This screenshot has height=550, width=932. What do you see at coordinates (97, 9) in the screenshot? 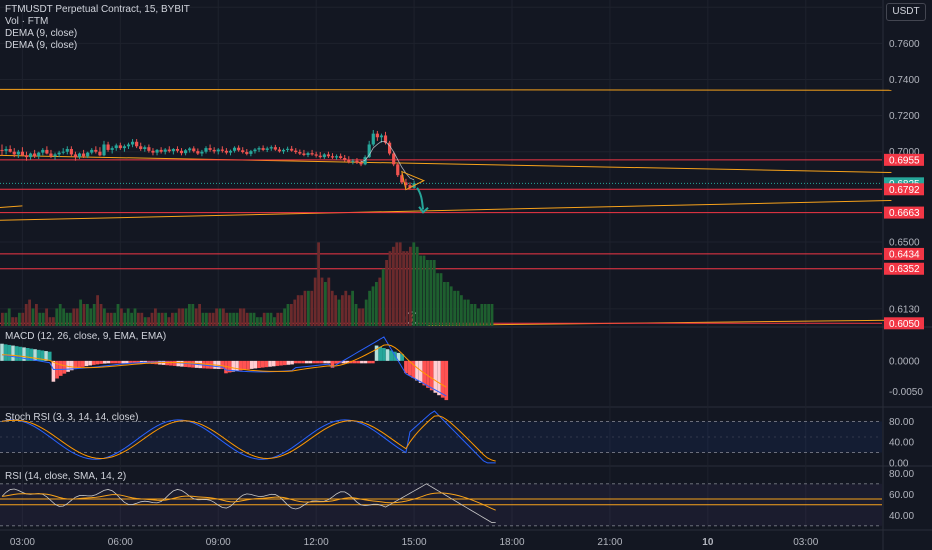
I see `symbol-title: FTMUSDT Perpetual Contract, 15, BYBIT` at bounding box center [97, 9].